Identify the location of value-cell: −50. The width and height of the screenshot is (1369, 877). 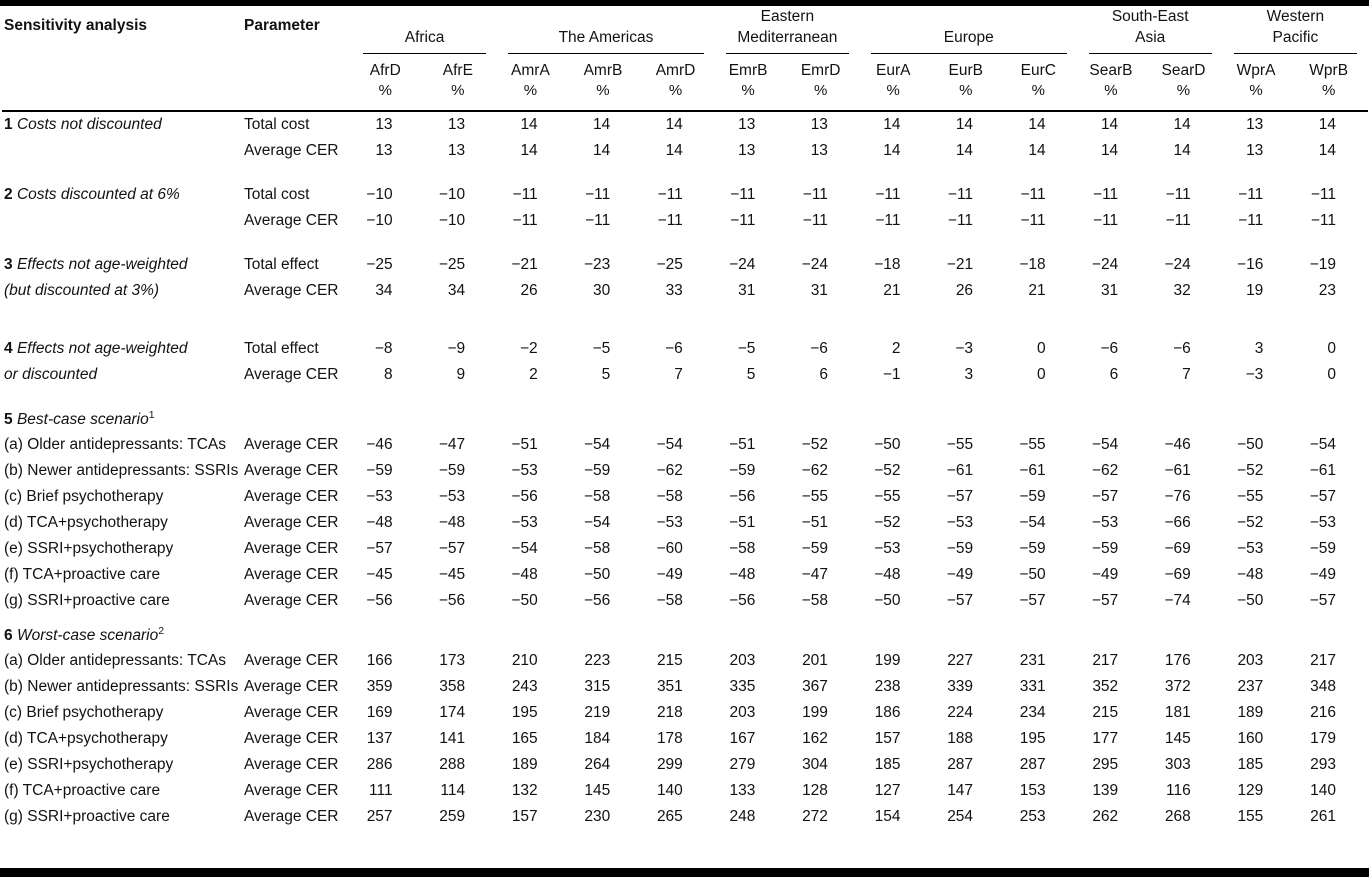
(887, 600).